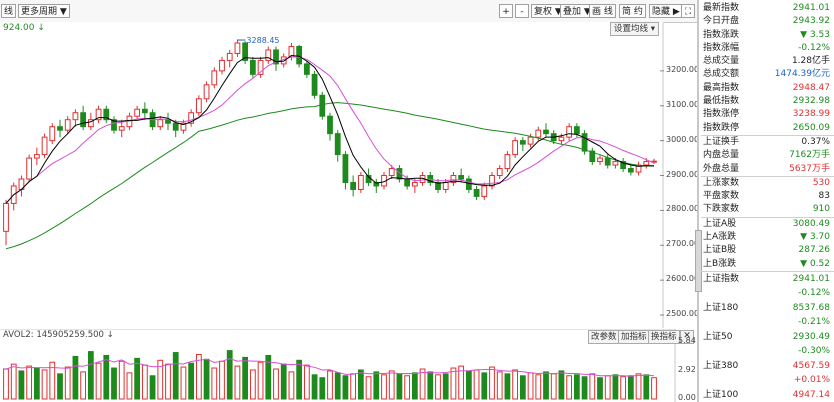  I want to click on quote-value: 530, so click(821, 182).